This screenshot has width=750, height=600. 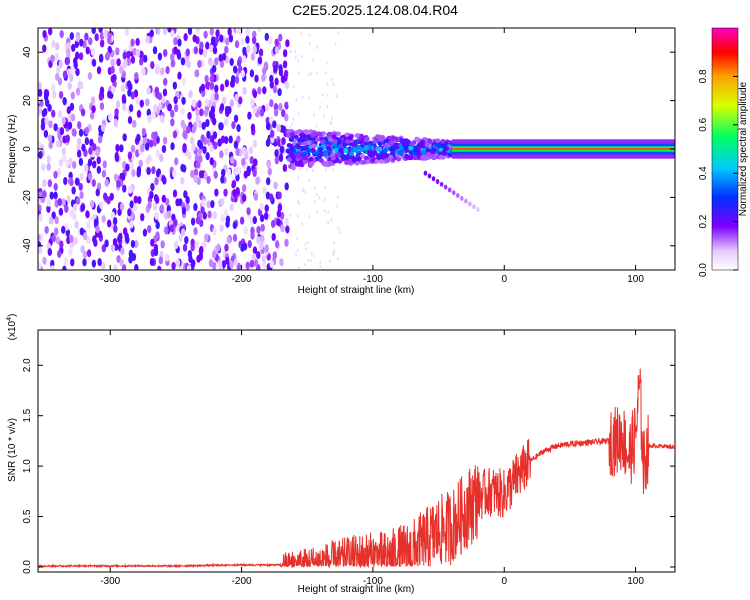 I want to click on colorbar-label: Normalized spectral amplitude, so click(x=743, y=148).